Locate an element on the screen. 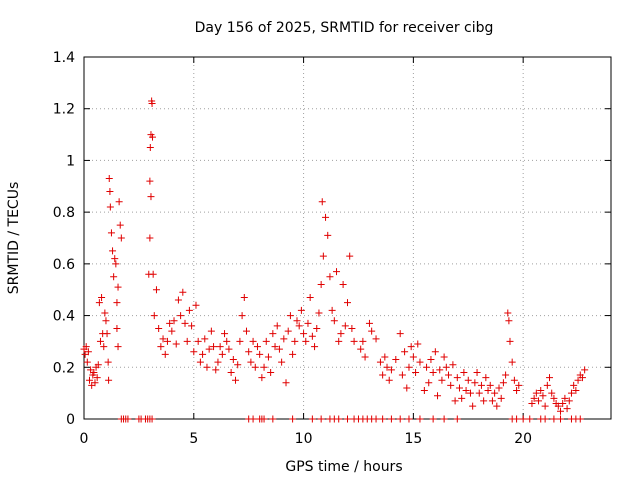 The height and width of the screenshot is (480, 640). x-axis-label: GPS time / hours is located at coordinates (343, 467).